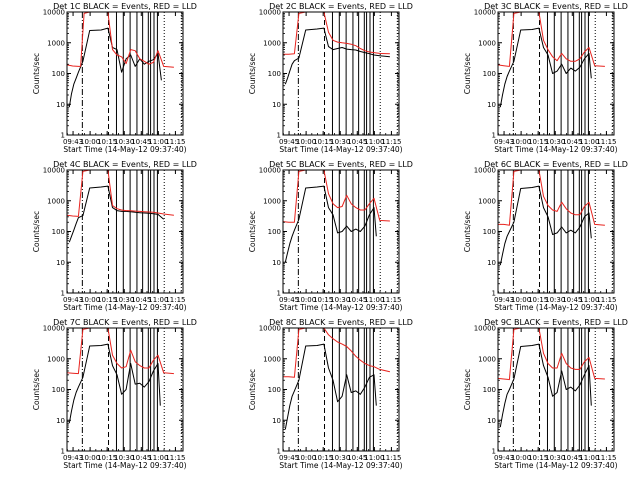 The image size is (640, 480). I want to click on panel-title: Det 3C BLACK = Events, RED = LLD, so click(556, 6).